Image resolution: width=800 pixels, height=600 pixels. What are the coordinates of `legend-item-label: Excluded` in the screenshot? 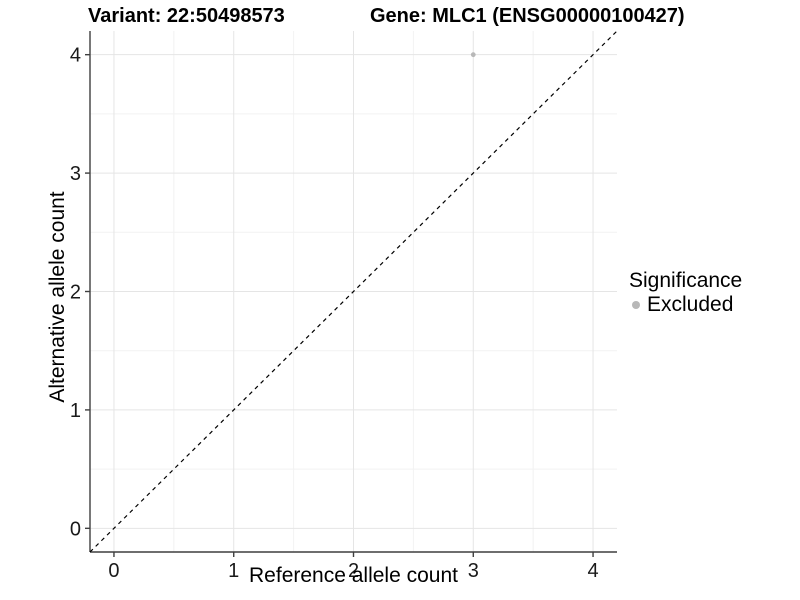 It's located at (690, 304).